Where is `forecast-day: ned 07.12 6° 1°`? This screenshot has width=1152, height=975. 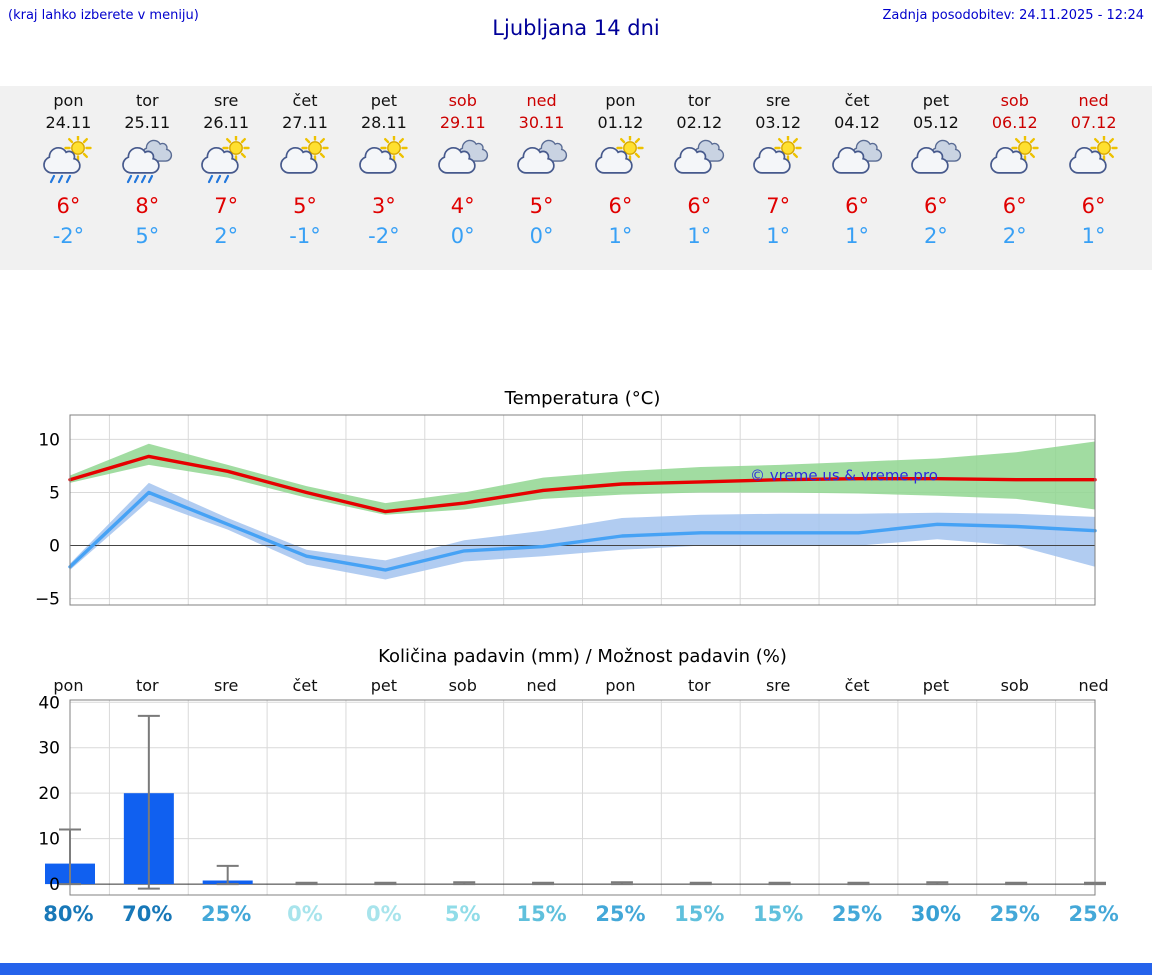 forecast-day: ned 07.12 6° 1° is located at coordinates (1093, 170).